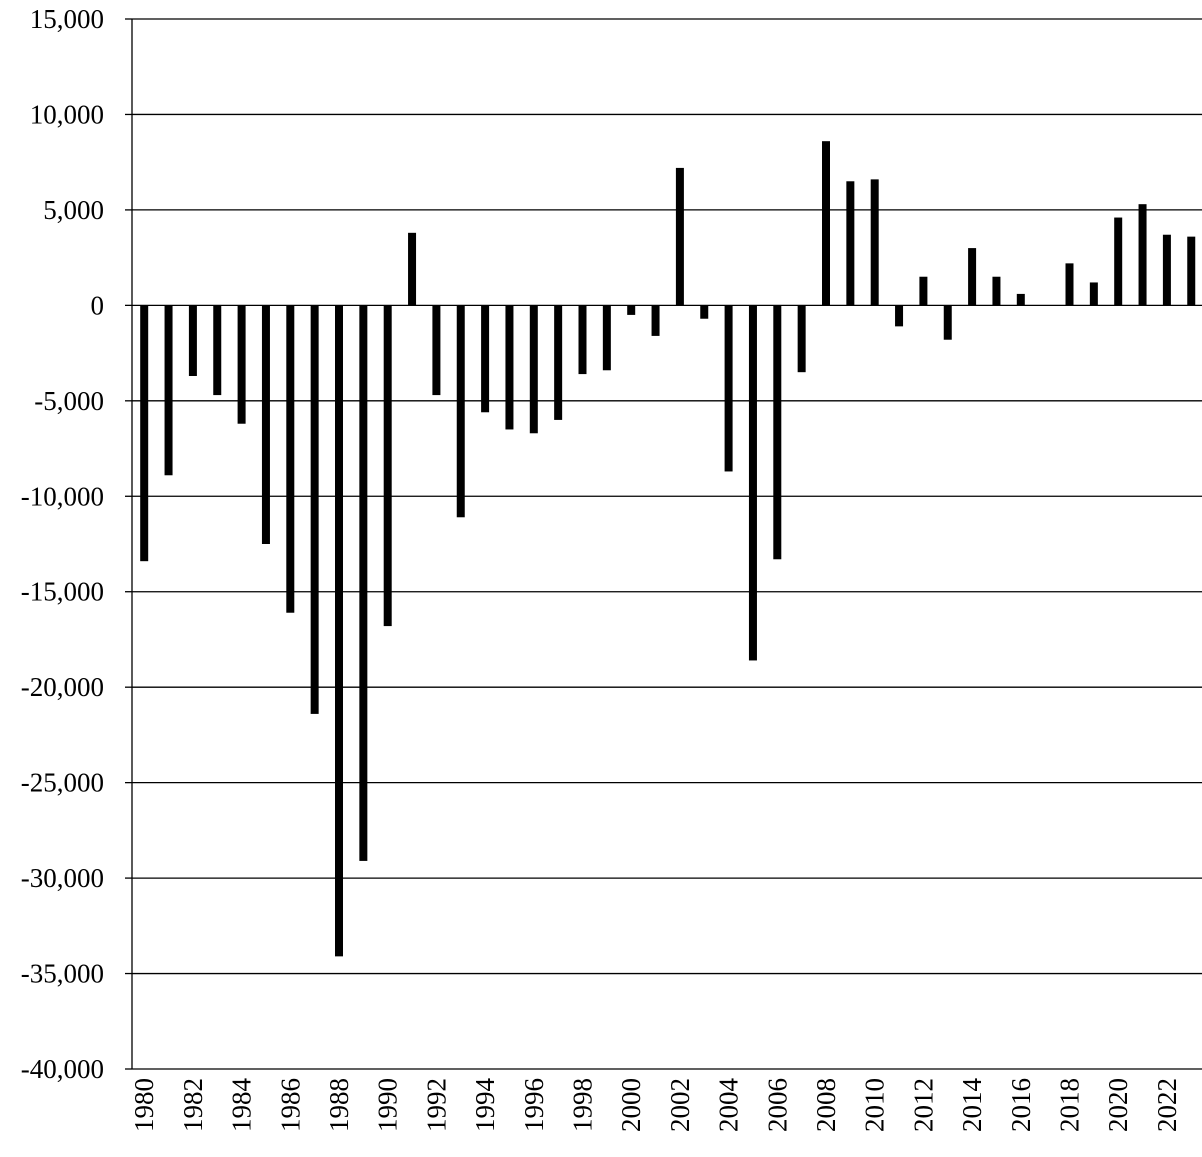  I want to click on bar-2012, so click(923, 291).